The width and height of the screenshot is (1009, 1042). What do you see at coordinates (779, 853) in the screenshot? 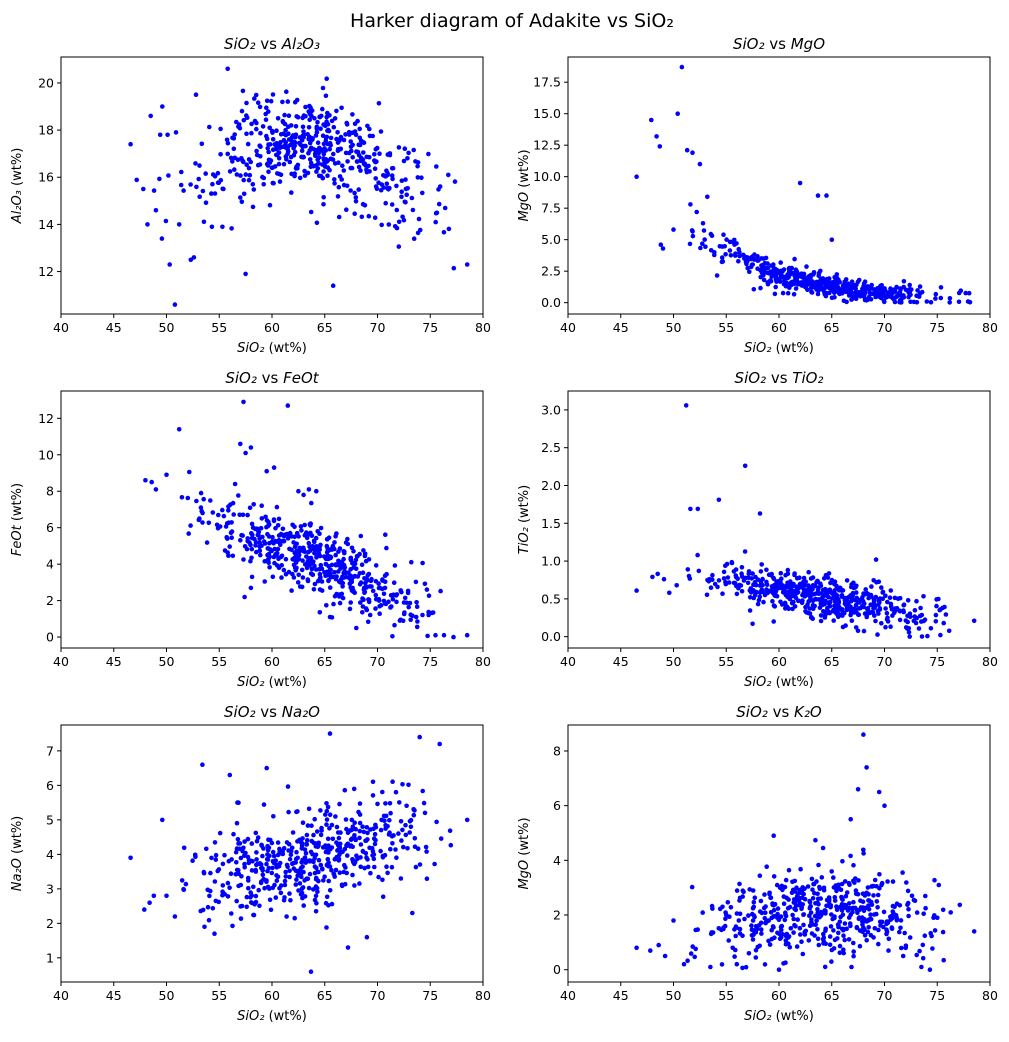
I see `plot-frame` at bounding box center [779, 853].